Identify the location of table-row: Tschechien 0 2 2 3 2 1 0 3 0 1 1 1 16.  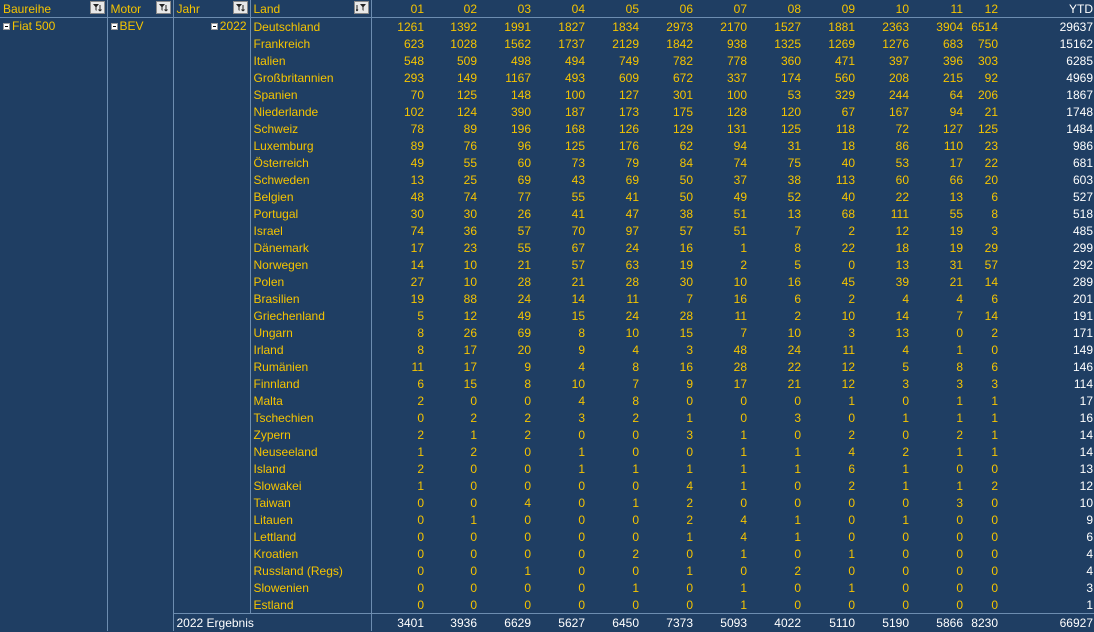
(547, 417).